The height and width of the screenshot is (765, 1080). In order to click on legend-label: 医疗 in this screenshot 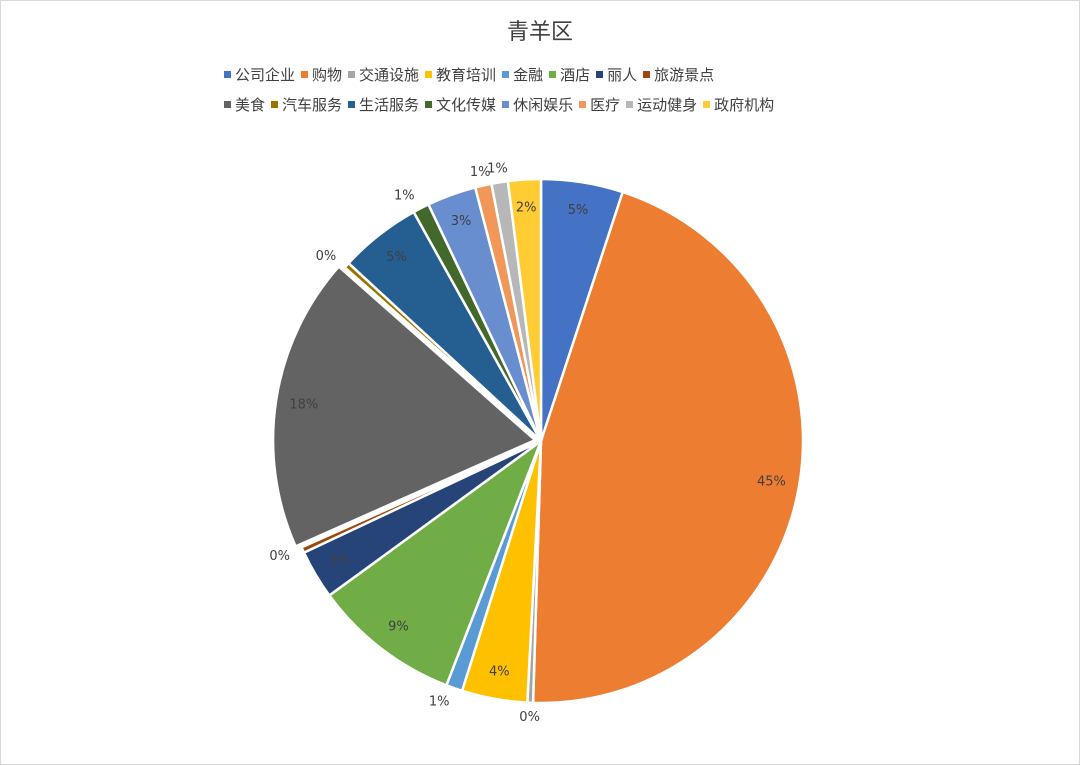, I will do `click(605, 104)`.